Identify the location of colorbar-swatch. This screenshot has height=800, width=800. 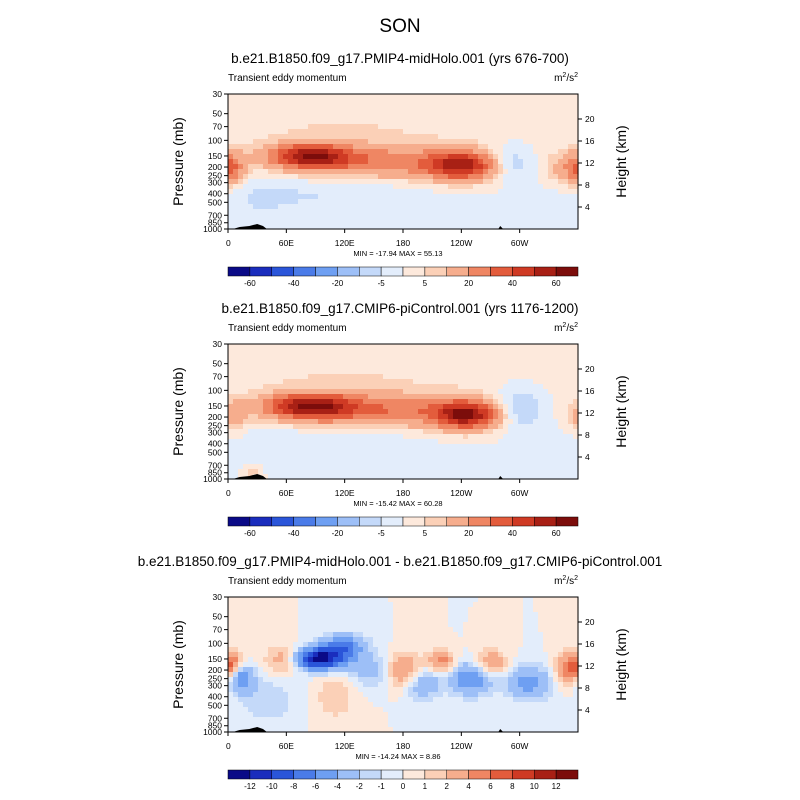
(392, 271).